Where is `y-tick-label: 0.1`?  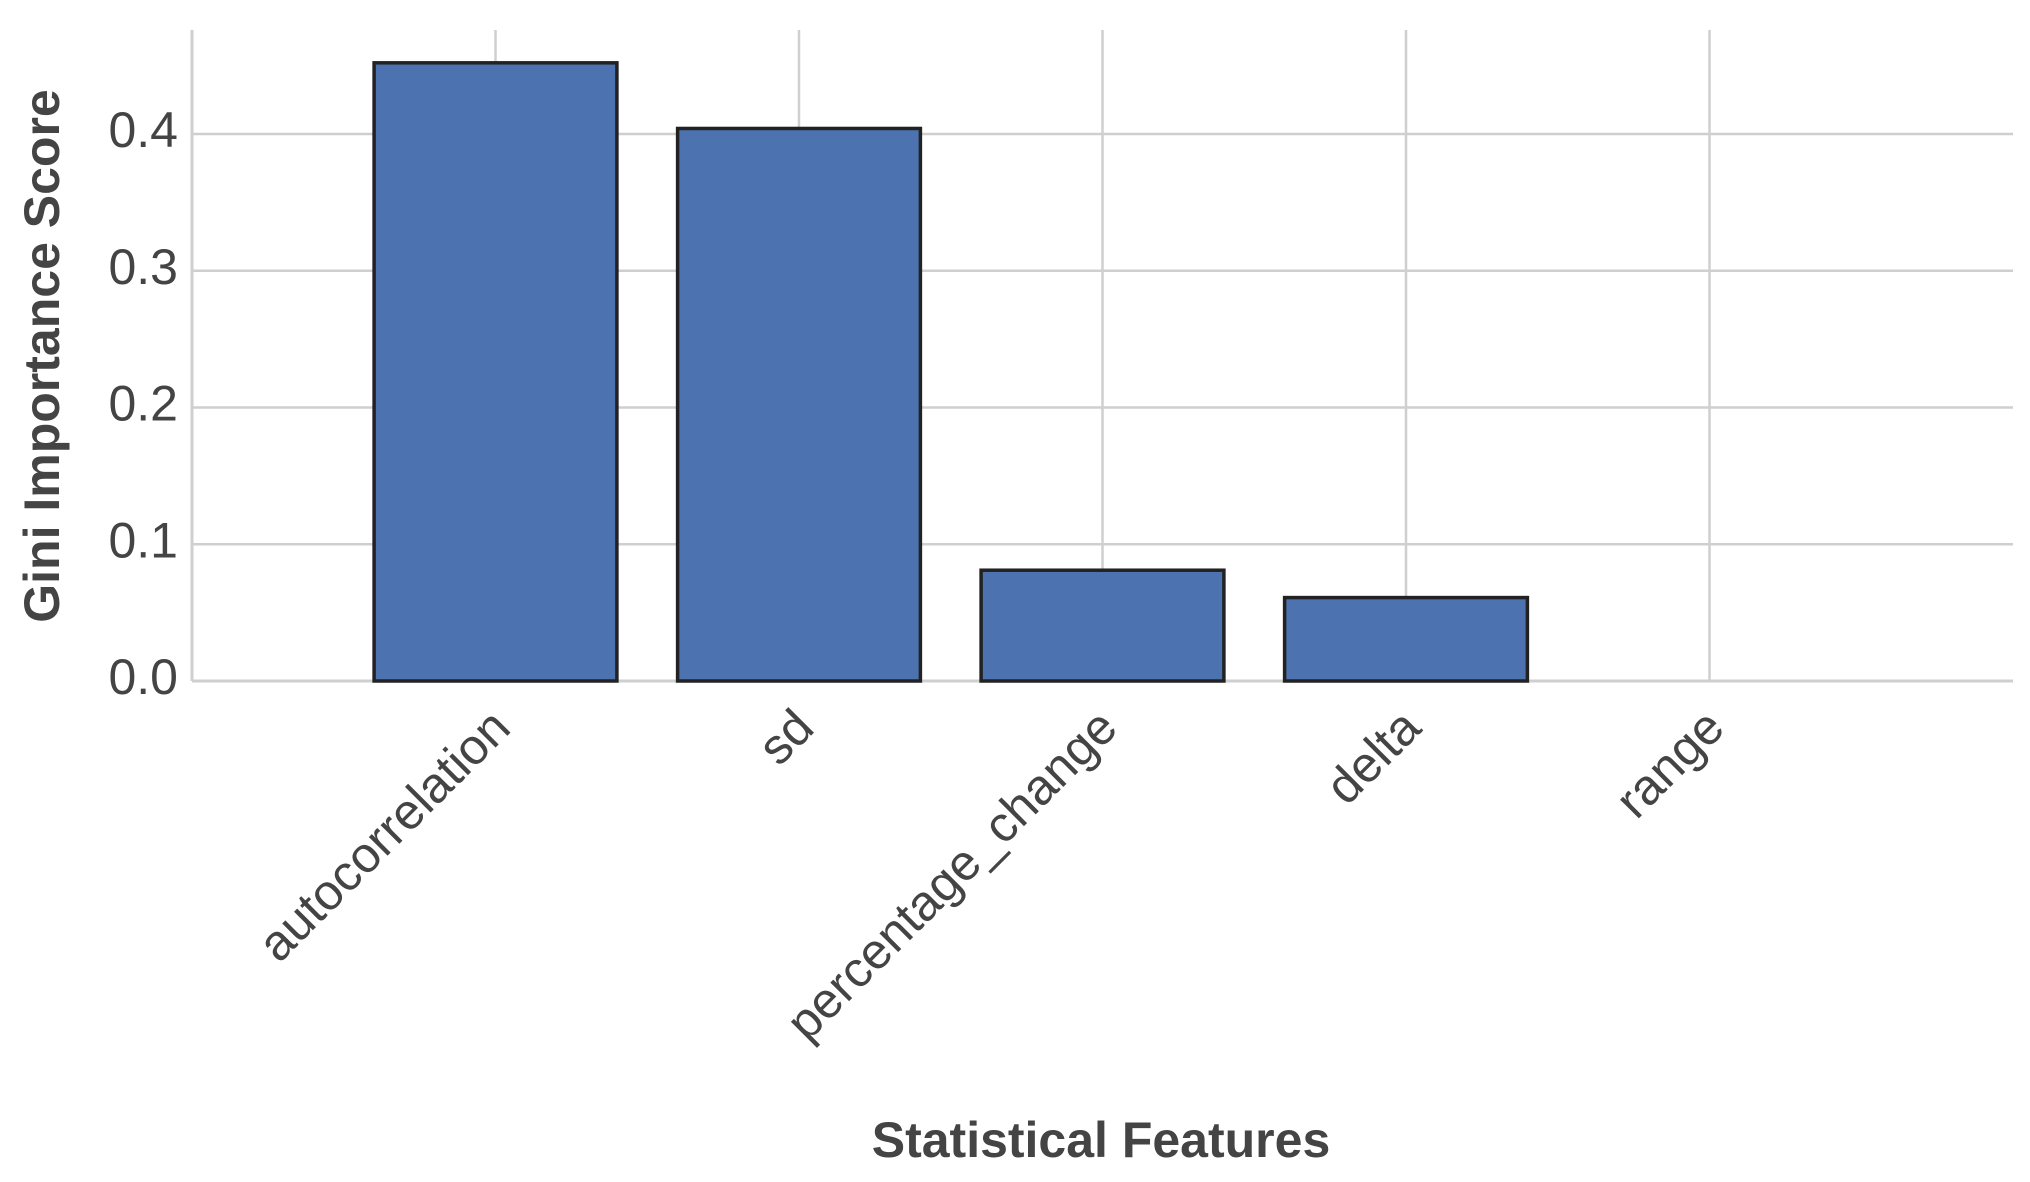
y-tick-label: 0.1 is located at coordinates (143, 540).